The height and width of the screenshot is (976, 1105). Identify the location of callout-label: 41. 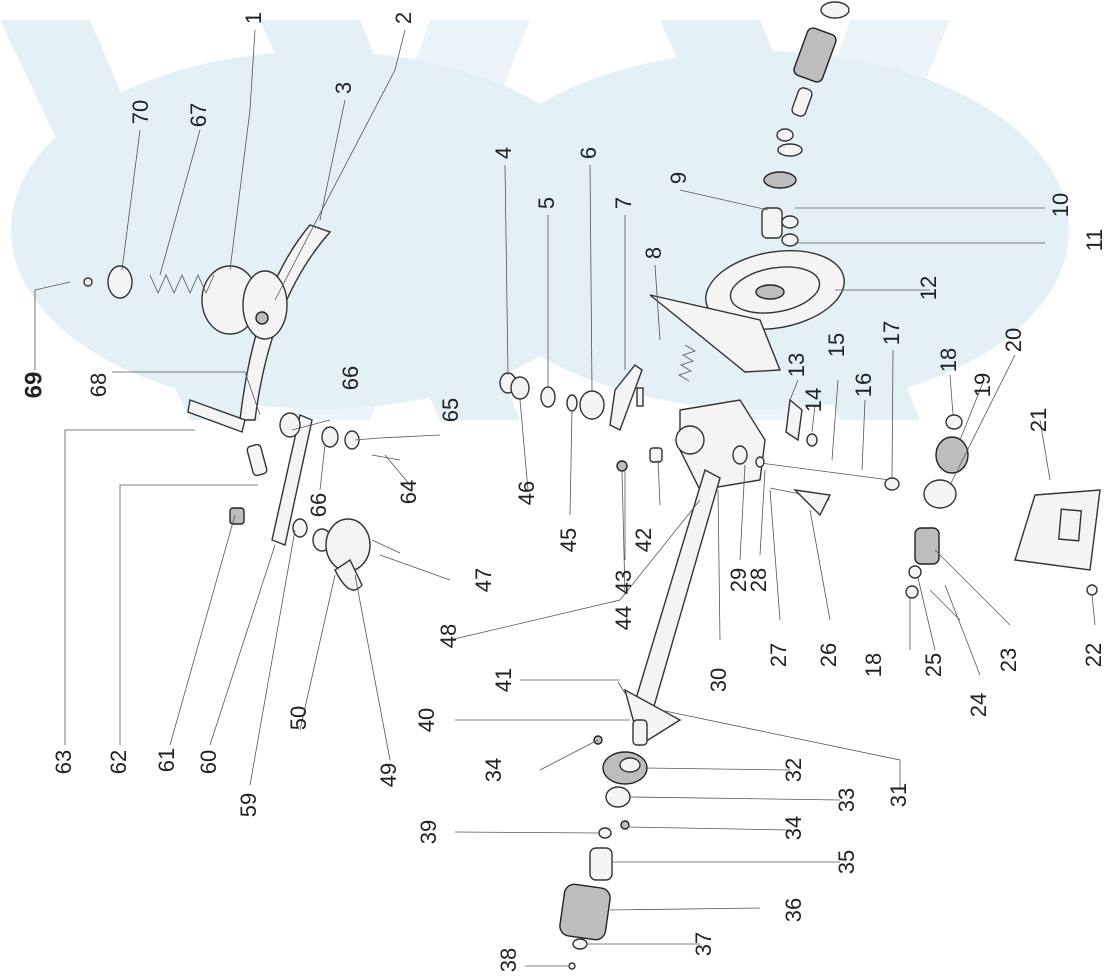
(503, 680).